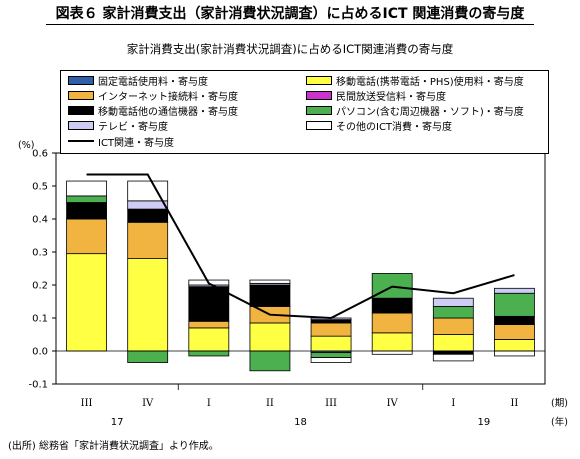  Describe the element at coordinates (430, 82) in the screenshot. I see `legend-label: 移動電話(携帯電話・PHS)使用料・寄与度` at that location.